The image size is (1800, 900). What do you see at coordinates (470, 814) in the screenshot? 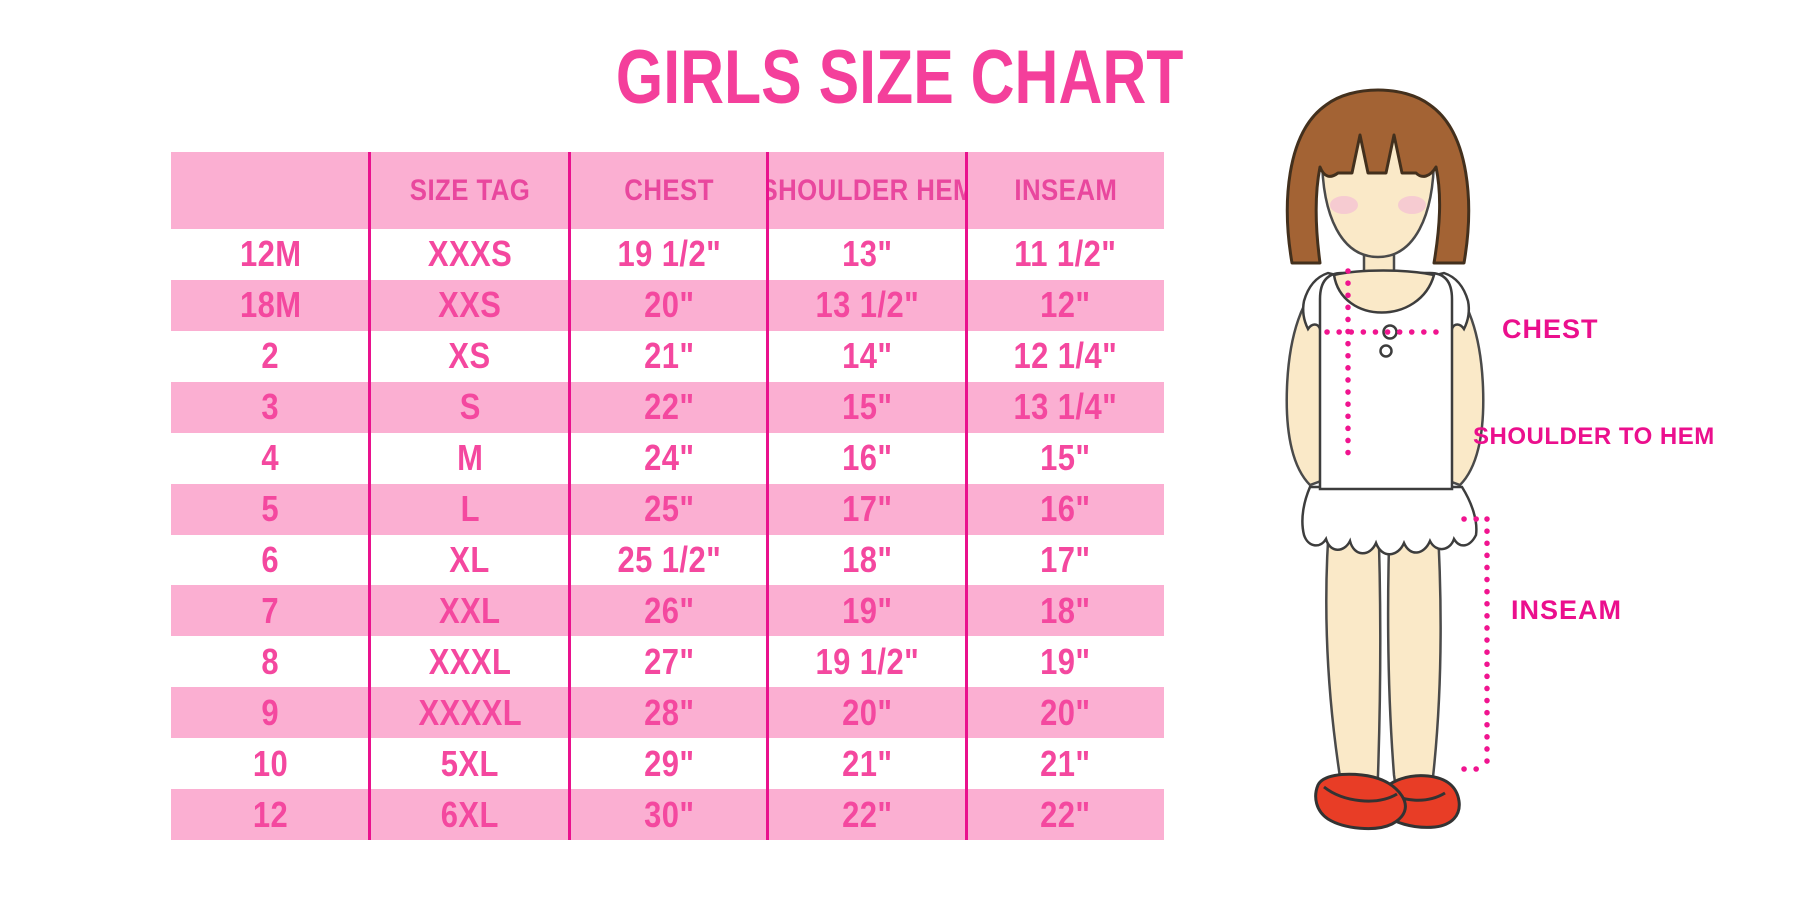
I see `cell-size-tag: 6XL` at bounding box center [470, 814].